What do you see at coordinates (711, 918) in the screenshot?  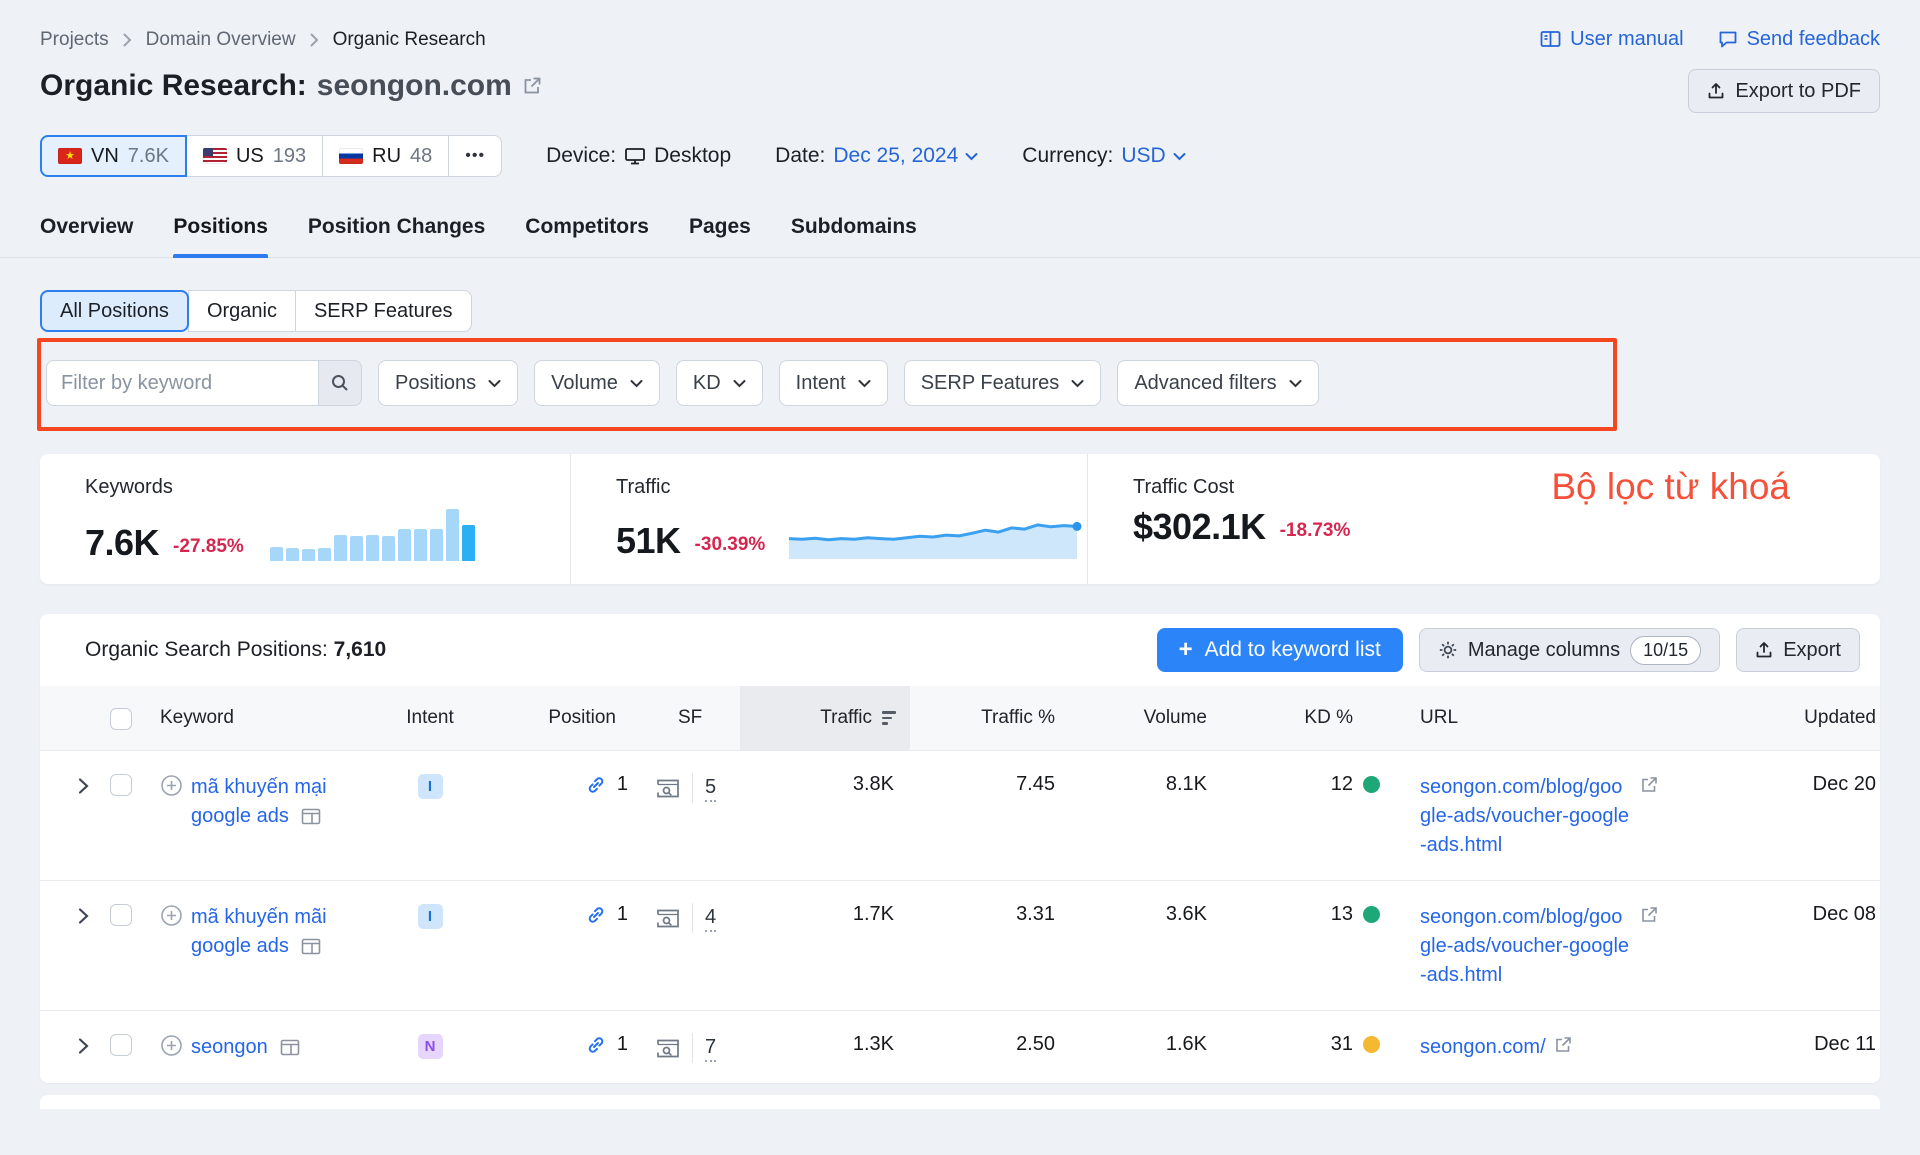 I see `sf-count: 4` at bounding box center [711, 918].